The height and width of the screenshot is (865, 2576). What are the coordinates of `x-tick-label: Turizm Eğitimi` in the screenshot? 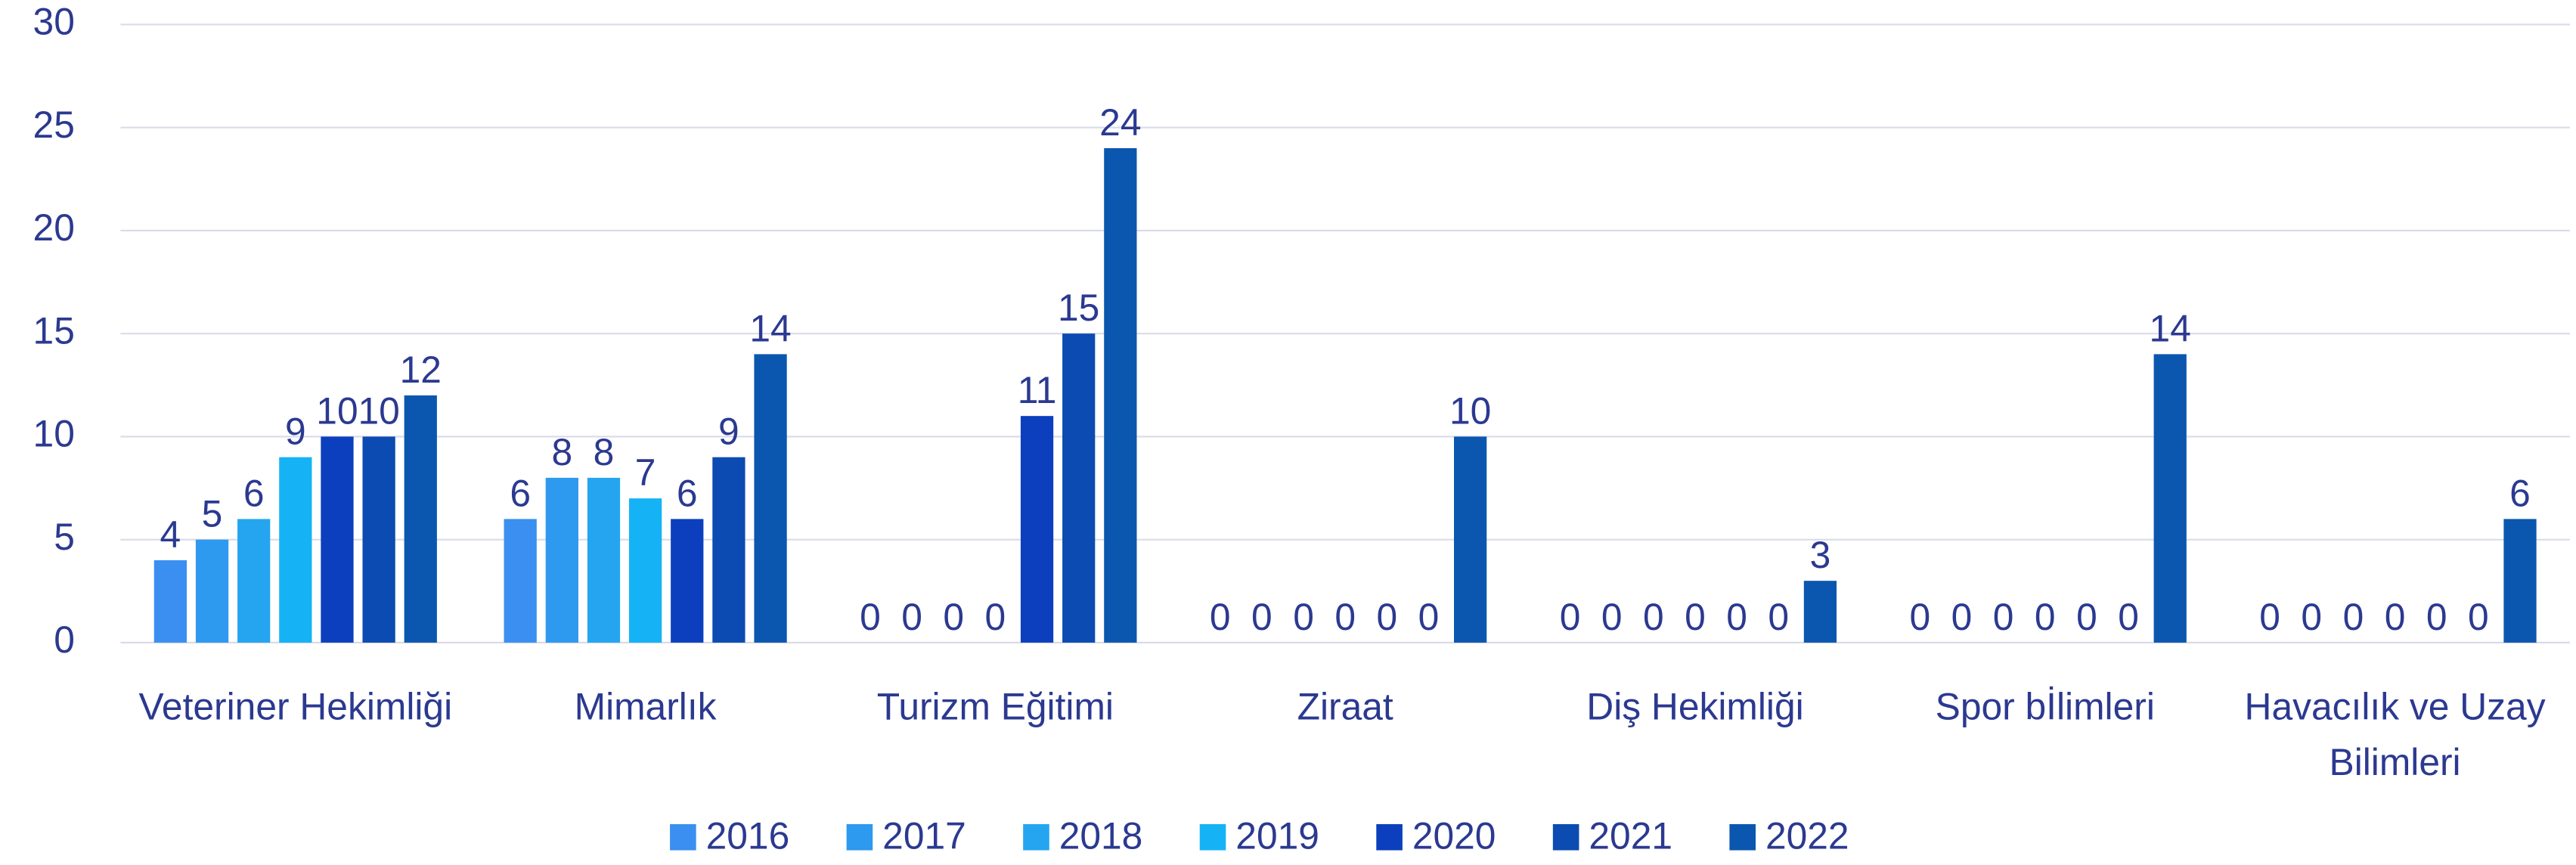 It's located at (995, 706).